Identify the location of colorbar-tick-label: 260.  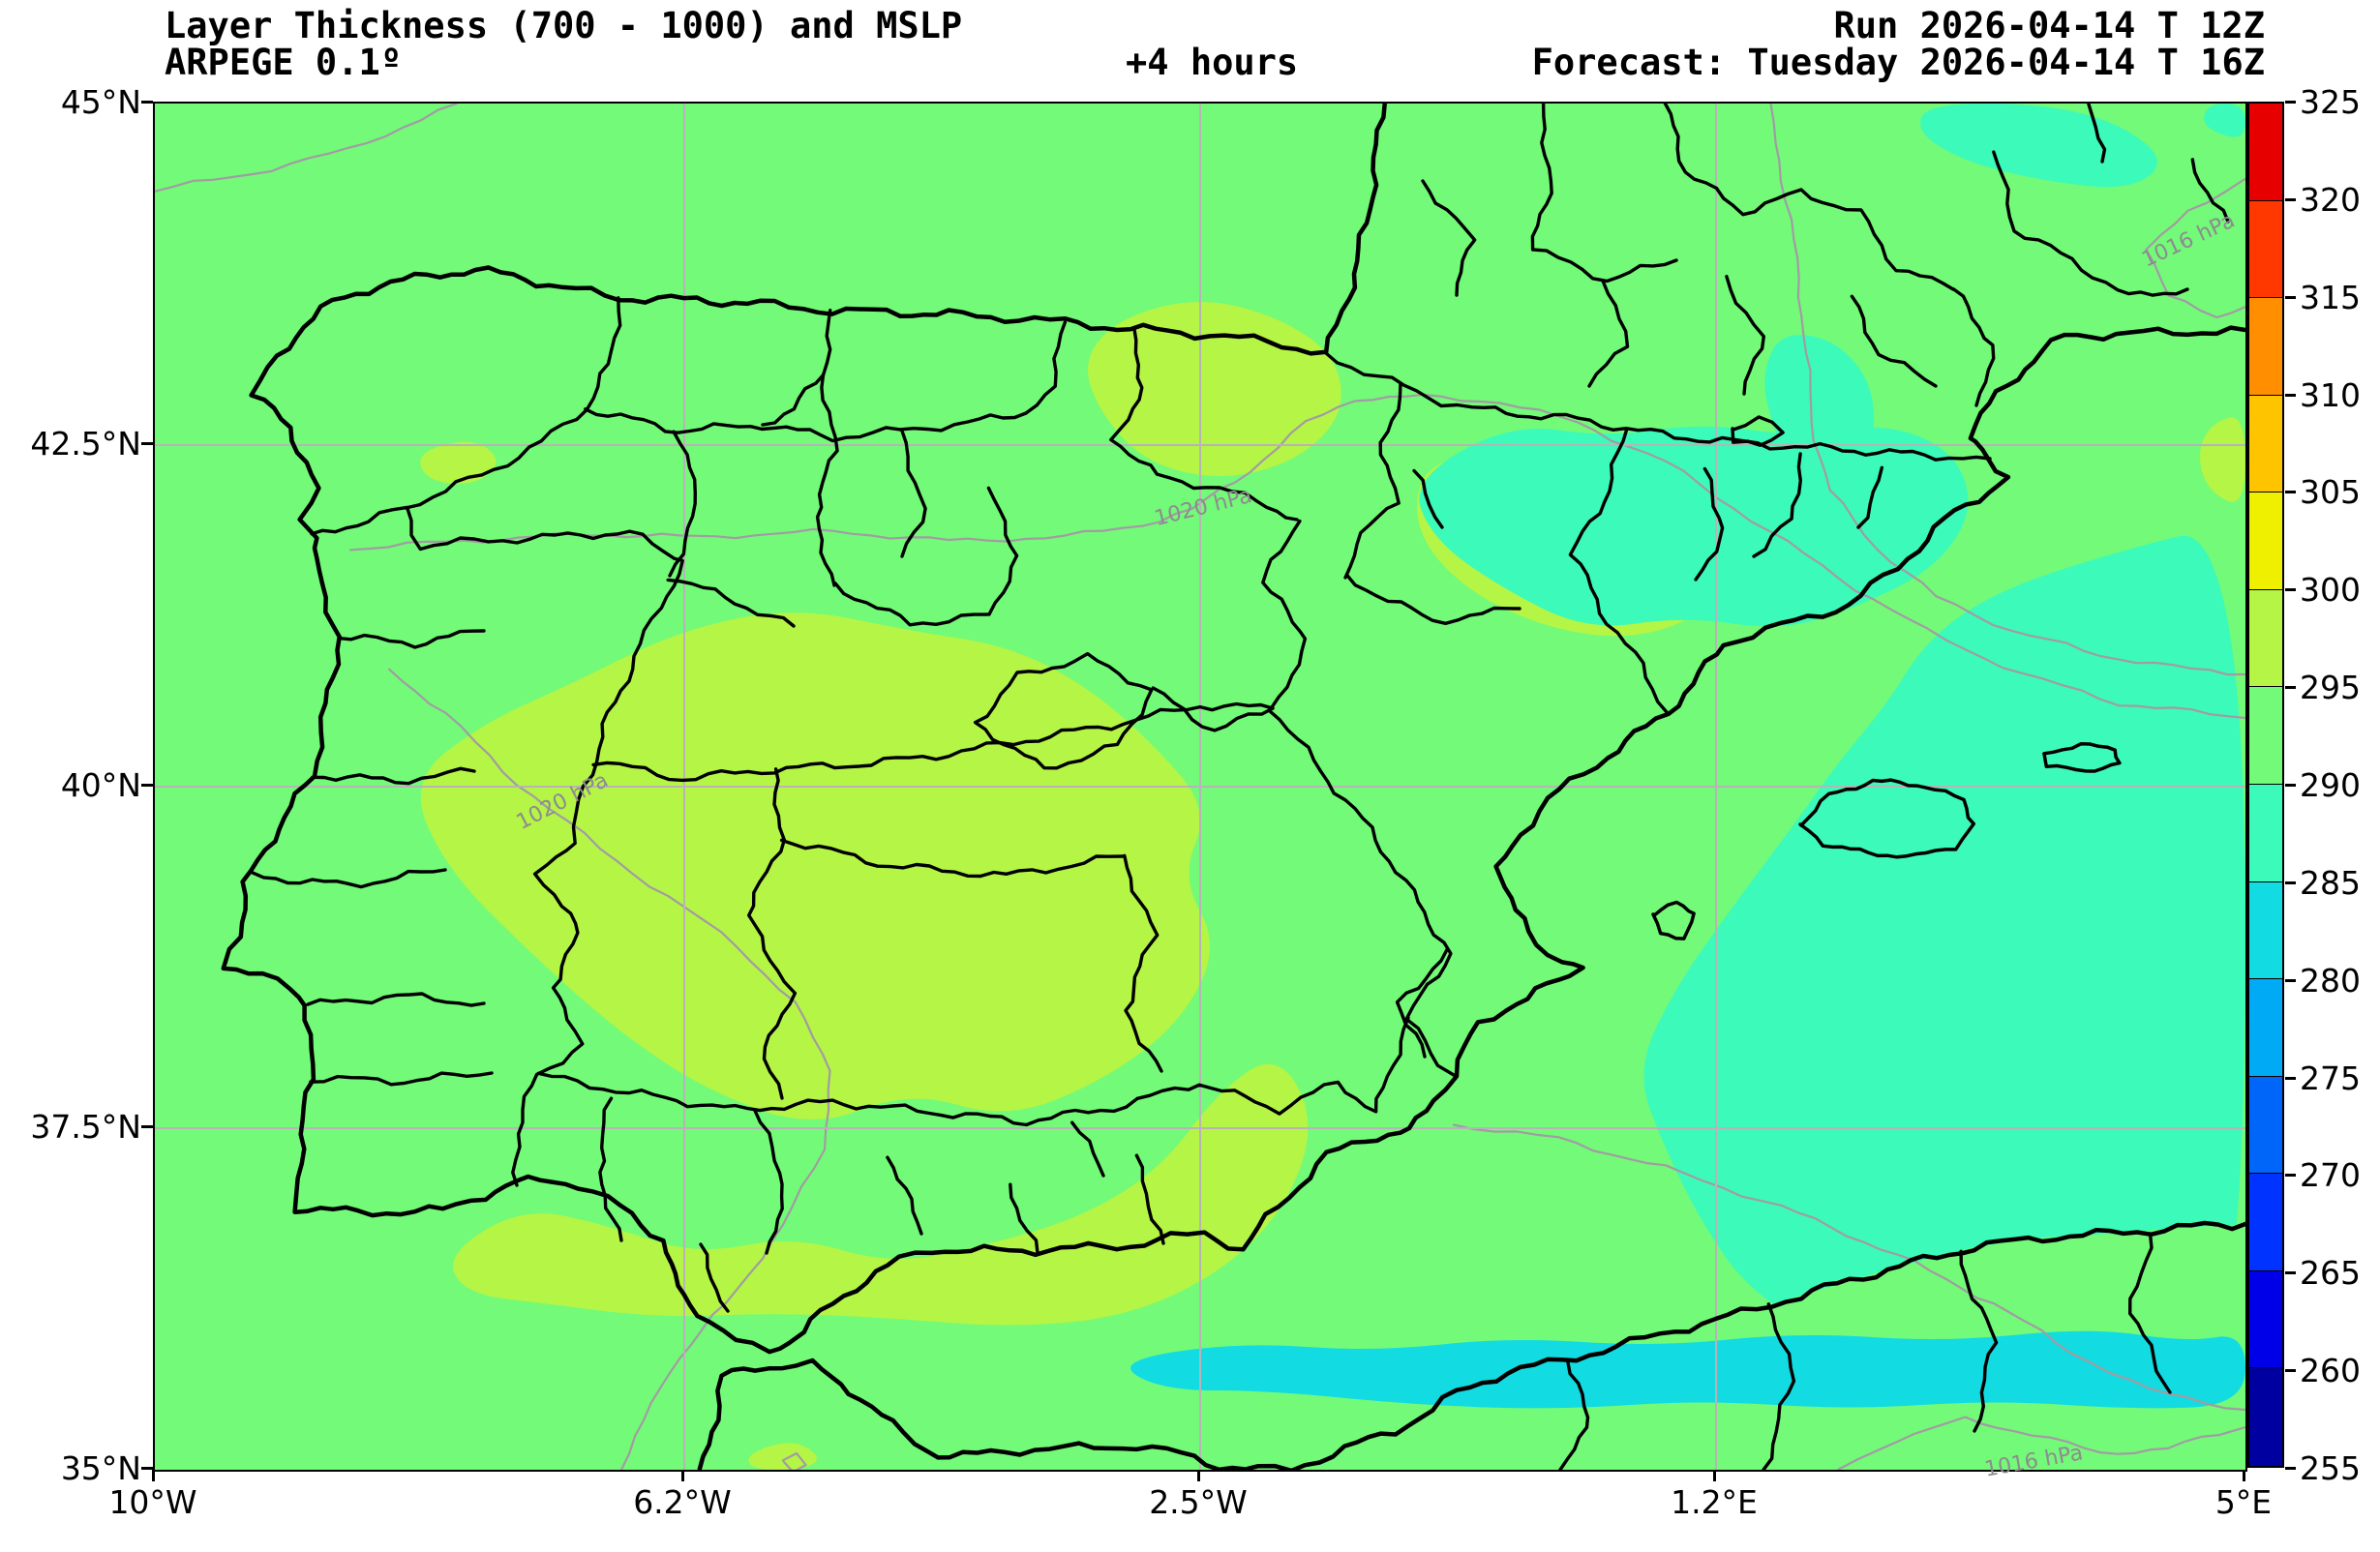
(2330, 1371).